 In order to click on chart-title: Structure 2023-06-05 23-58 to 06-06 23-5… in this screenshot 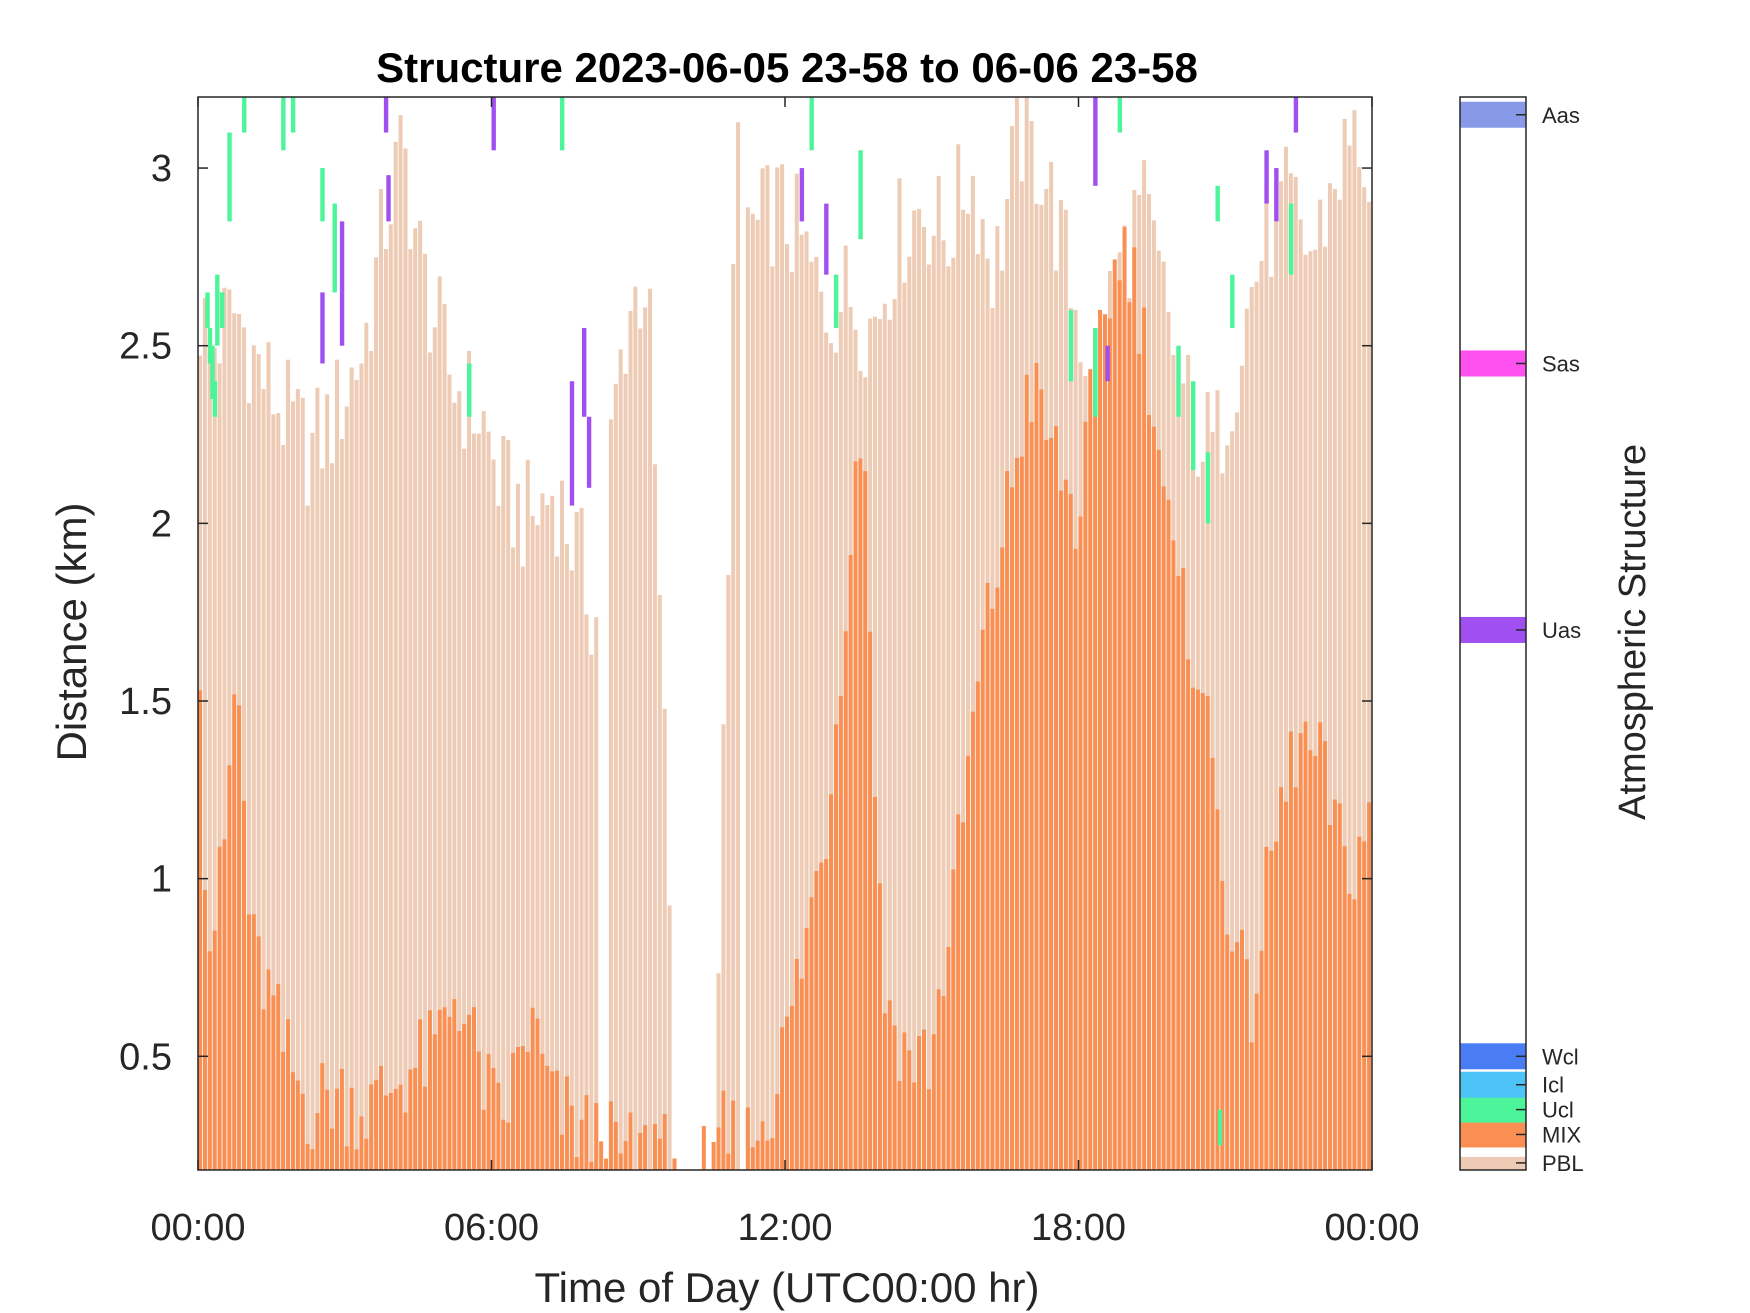, I will do `click(787, 67)`.